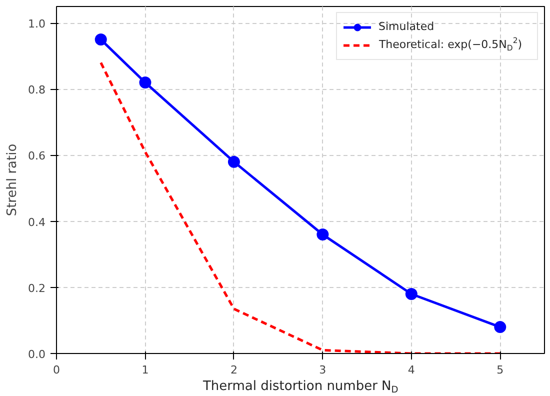 The height and width of the screenshot is (396, 550). What do you see at coordinates (411, 370) in the screenshot?
I see `x-tick-label: 4` at bounding box center [411, 370].